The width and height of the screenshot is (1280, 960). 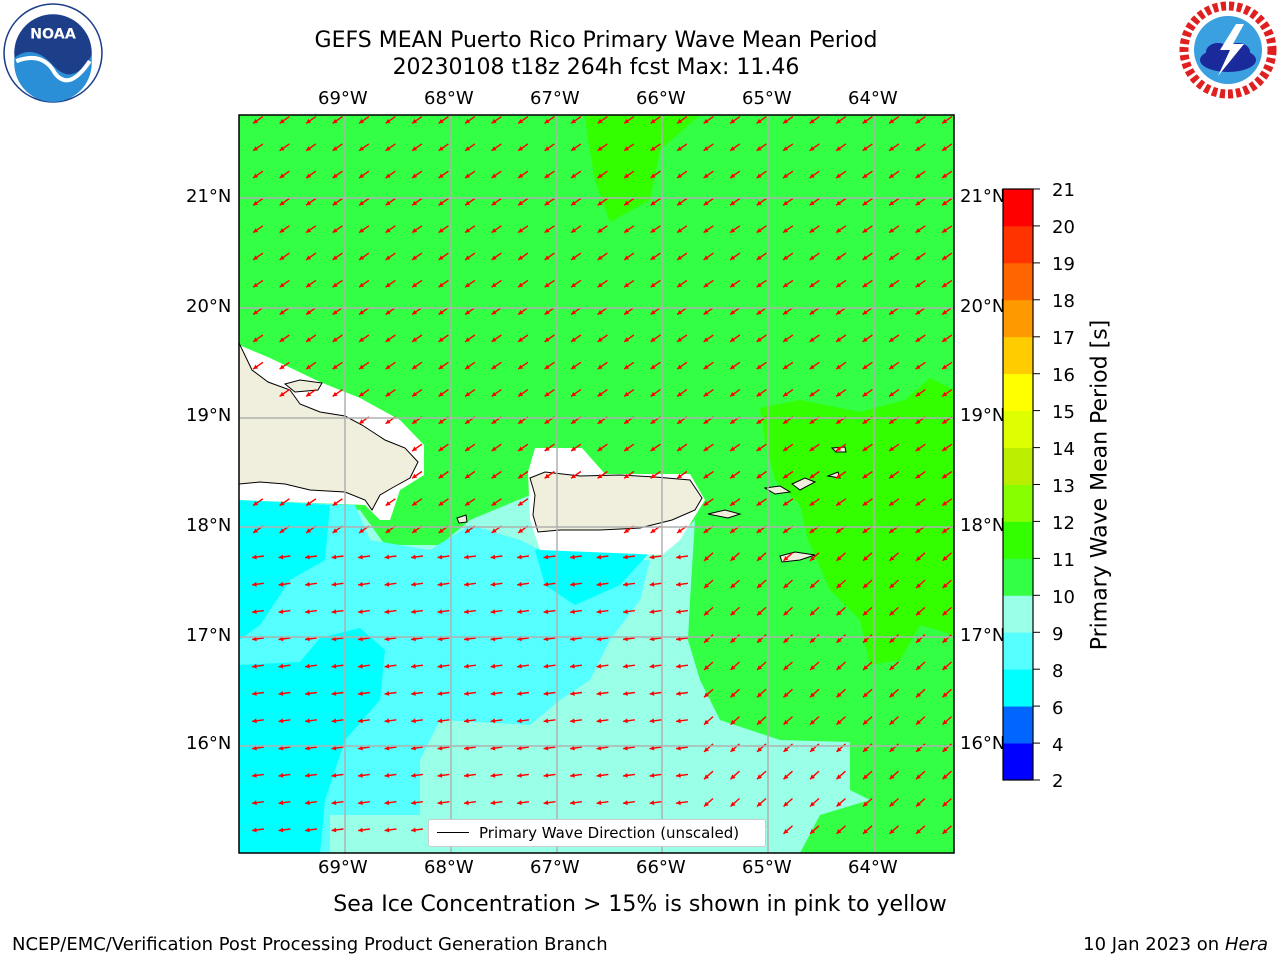 I want to click on colorbar, so click(x=1021, y=484).